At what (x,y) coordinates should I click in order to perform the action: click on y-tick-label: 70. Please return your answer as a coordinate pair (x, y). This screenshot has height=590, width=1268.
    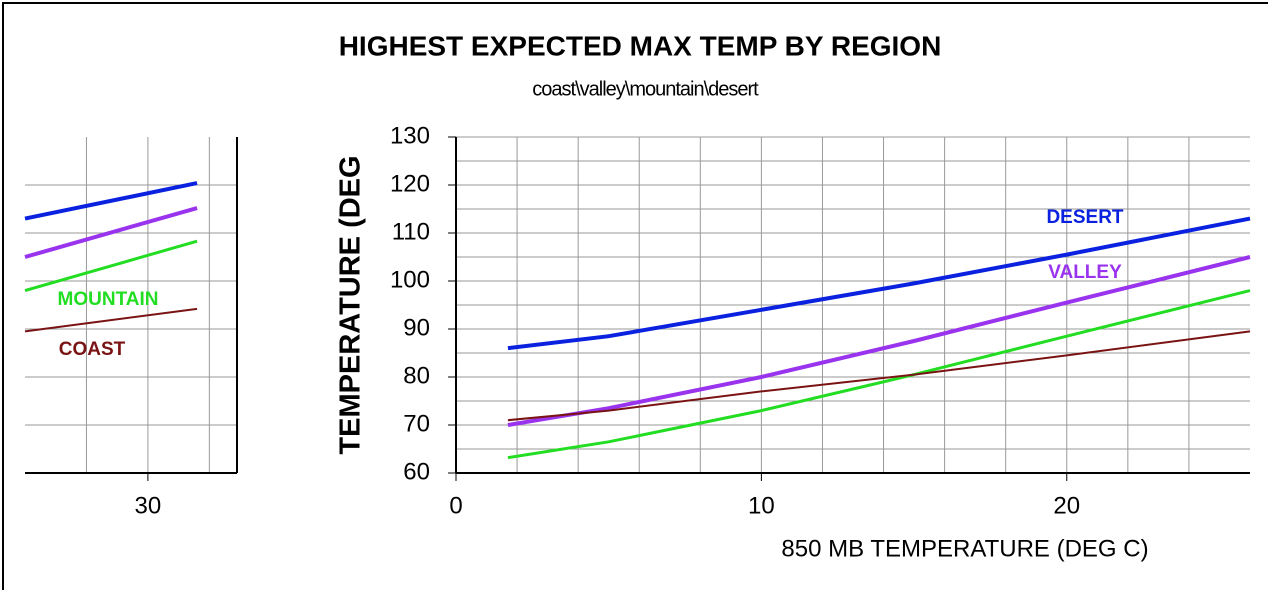
    Looking at the image, I should click on (416, 423).